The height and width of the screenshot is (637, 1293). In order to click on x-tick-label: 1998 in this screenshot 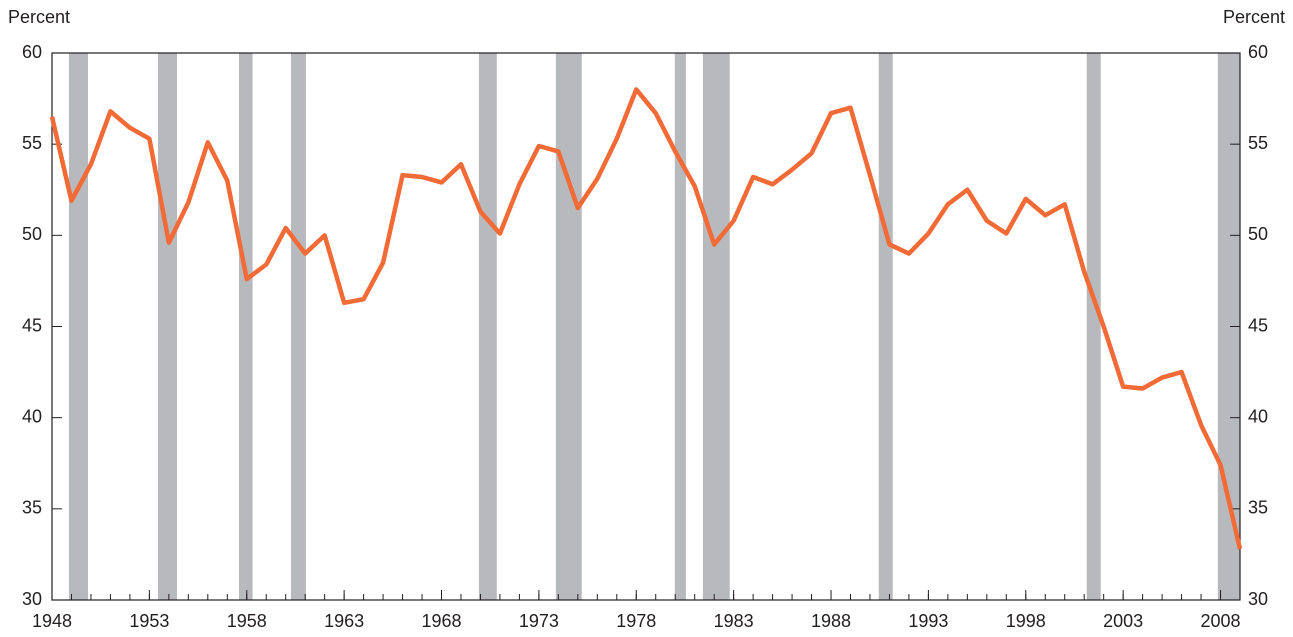, I will do `click(1026, 621)`.